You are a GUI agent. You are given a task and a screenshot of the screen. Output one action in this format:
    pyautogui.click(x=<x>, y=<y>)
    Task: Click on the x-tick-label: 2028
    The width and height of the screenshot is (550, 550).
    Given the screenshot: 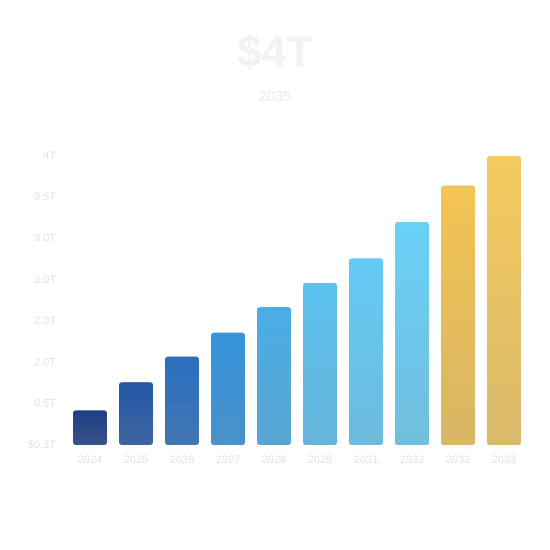 What is the action you would take?
    pyautogui.click(x=274, y=460)
    